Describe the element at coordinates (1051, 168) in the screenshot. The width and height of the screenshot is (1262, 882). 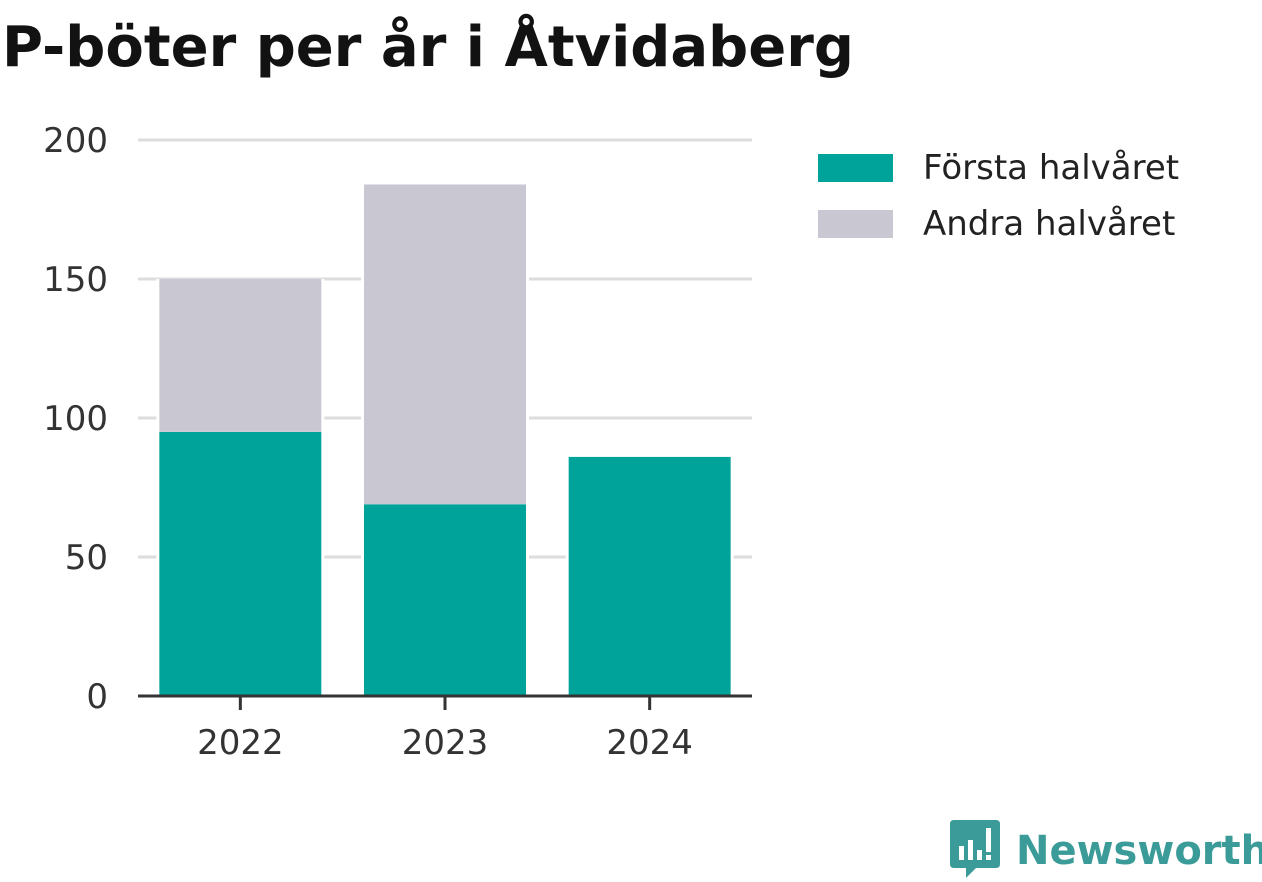
I see `legend-label-first-half: Första halvåret` at that location.